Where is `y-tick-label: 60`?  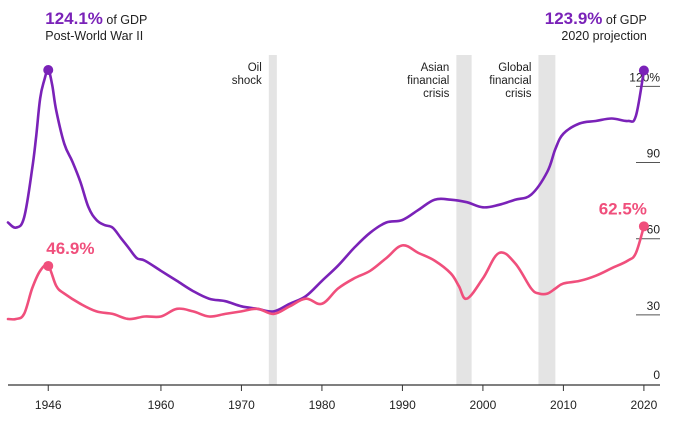
y-tick-label: 60 is located at coordinates (654, 230).